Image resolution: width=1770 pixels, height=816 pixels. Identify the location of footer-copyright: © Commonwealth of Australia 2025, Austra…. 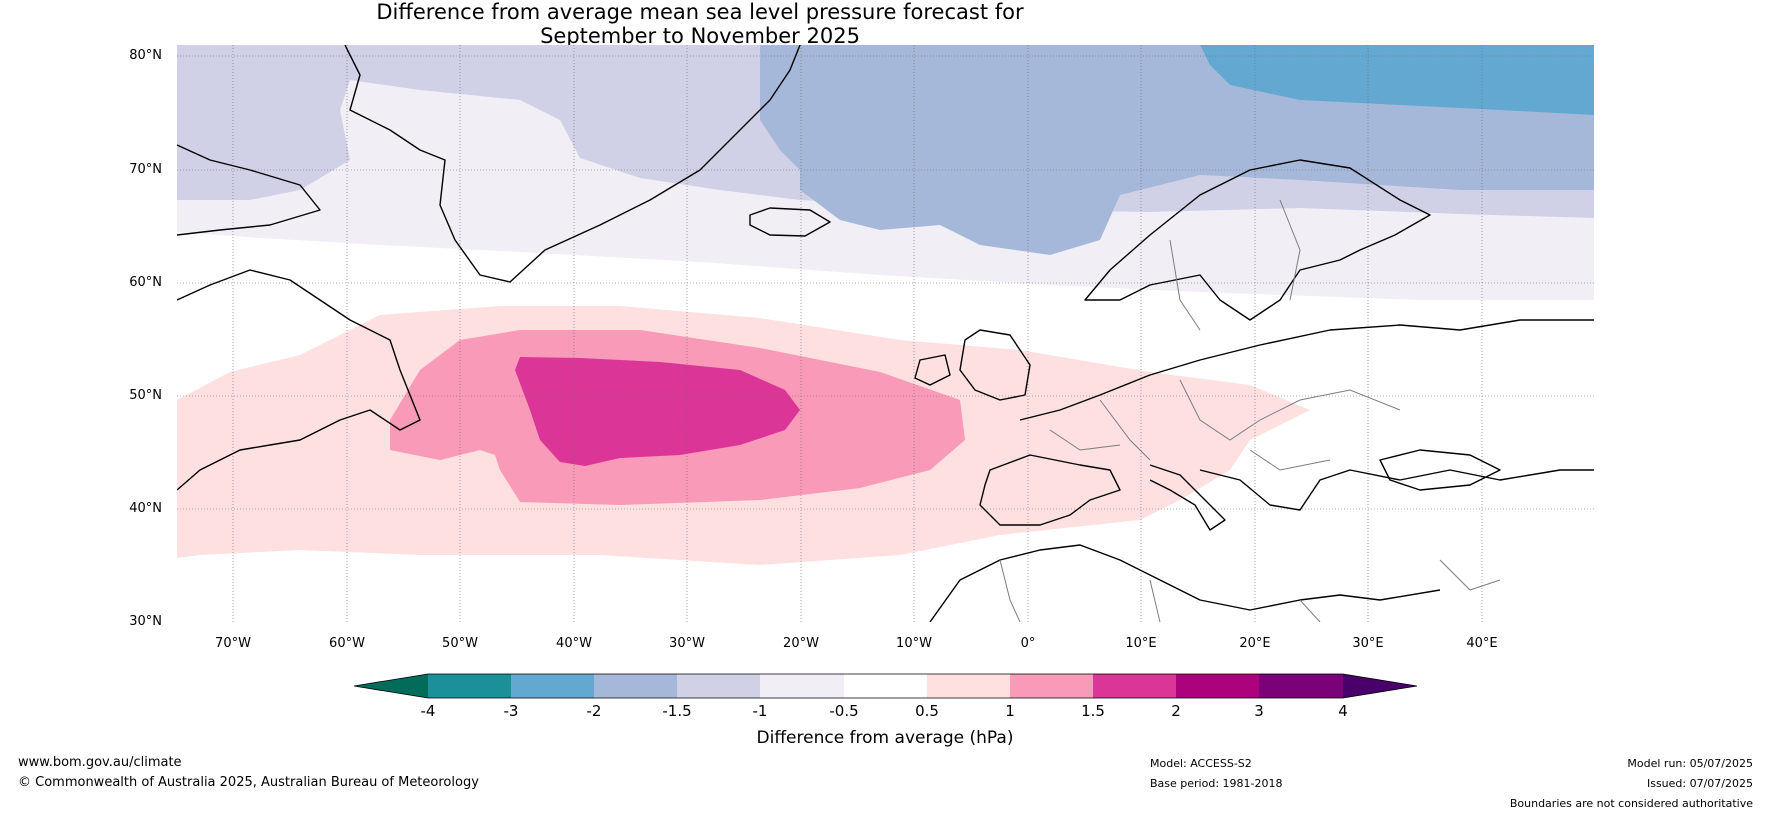
(248, 782).